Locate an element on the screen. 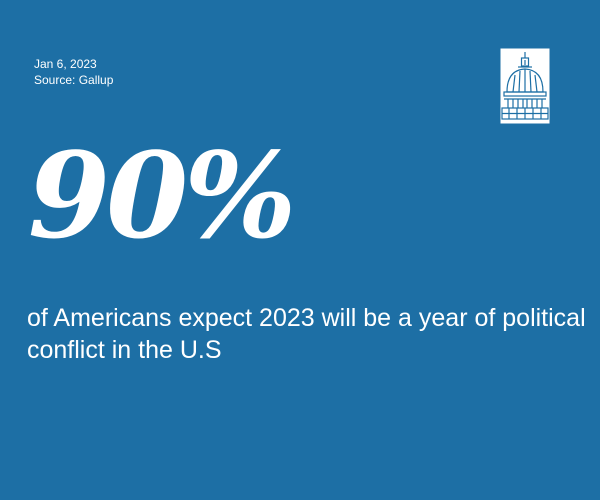 The image size is (600, 500). date-label: Jan 6, 2023 is located at coordinates (65, 64).